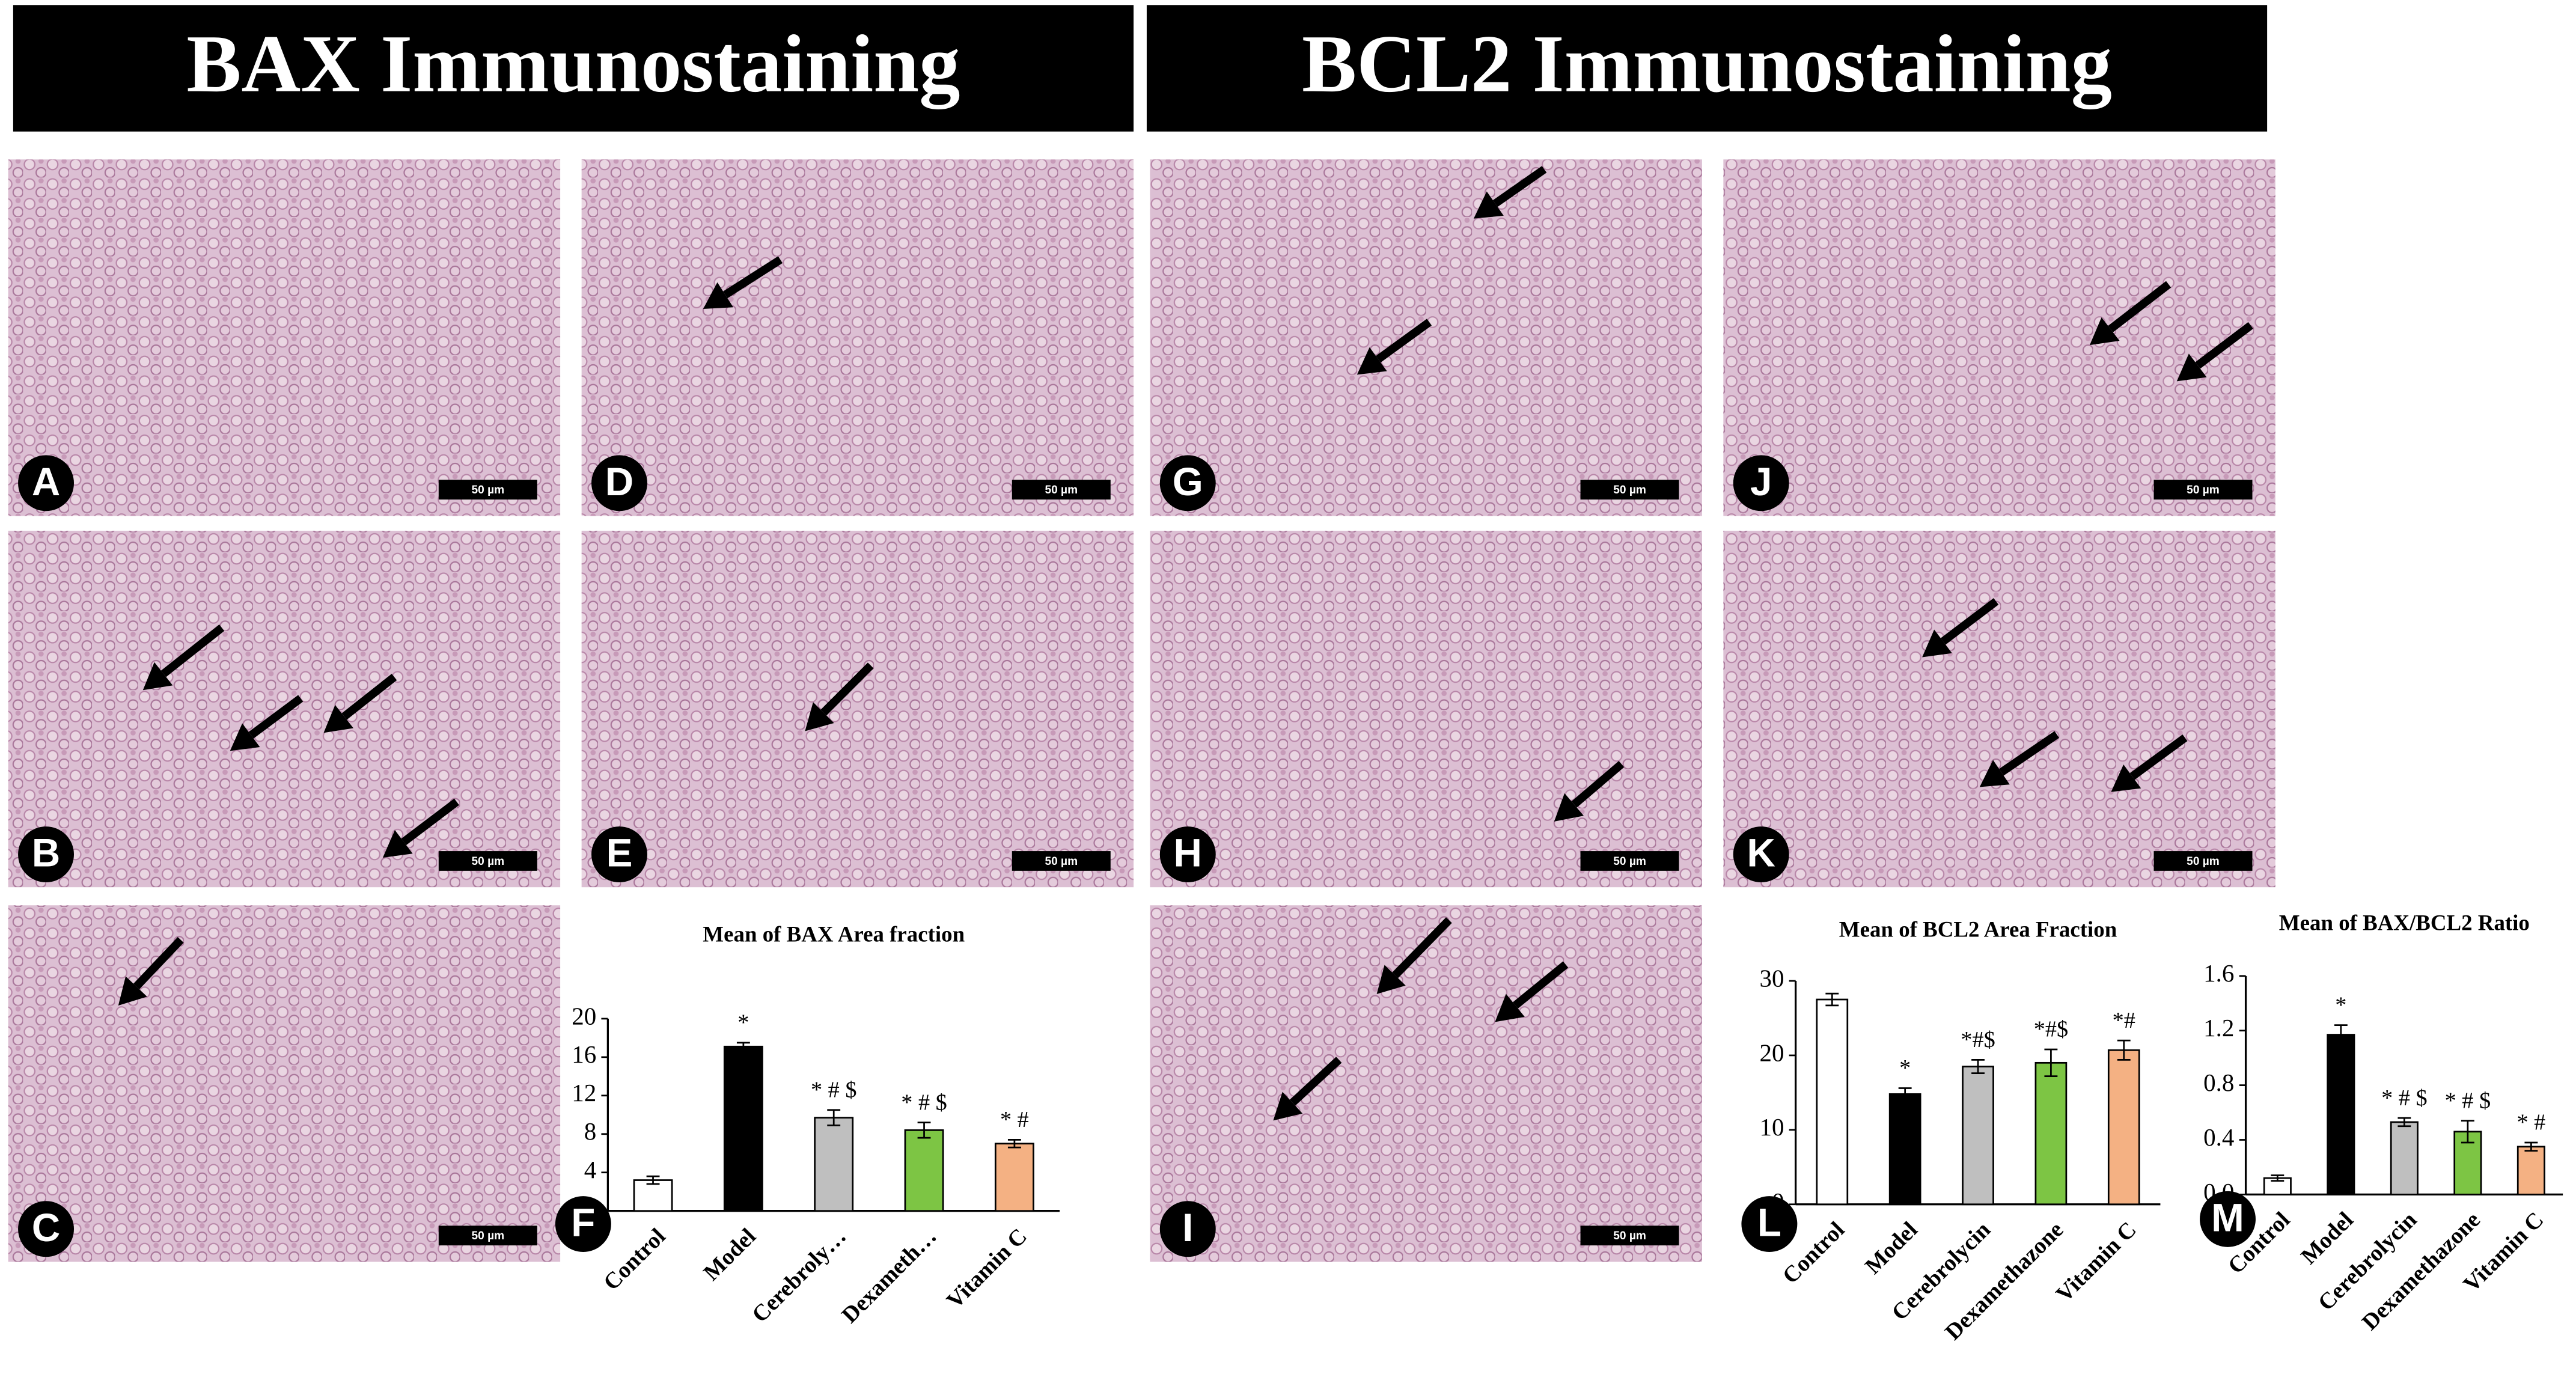 This screenshot has height=1395, width=2576. Describe the element at coordinates (2218, 1028) in the screenshot. I see `y-tick-label: 1.2` at that location.